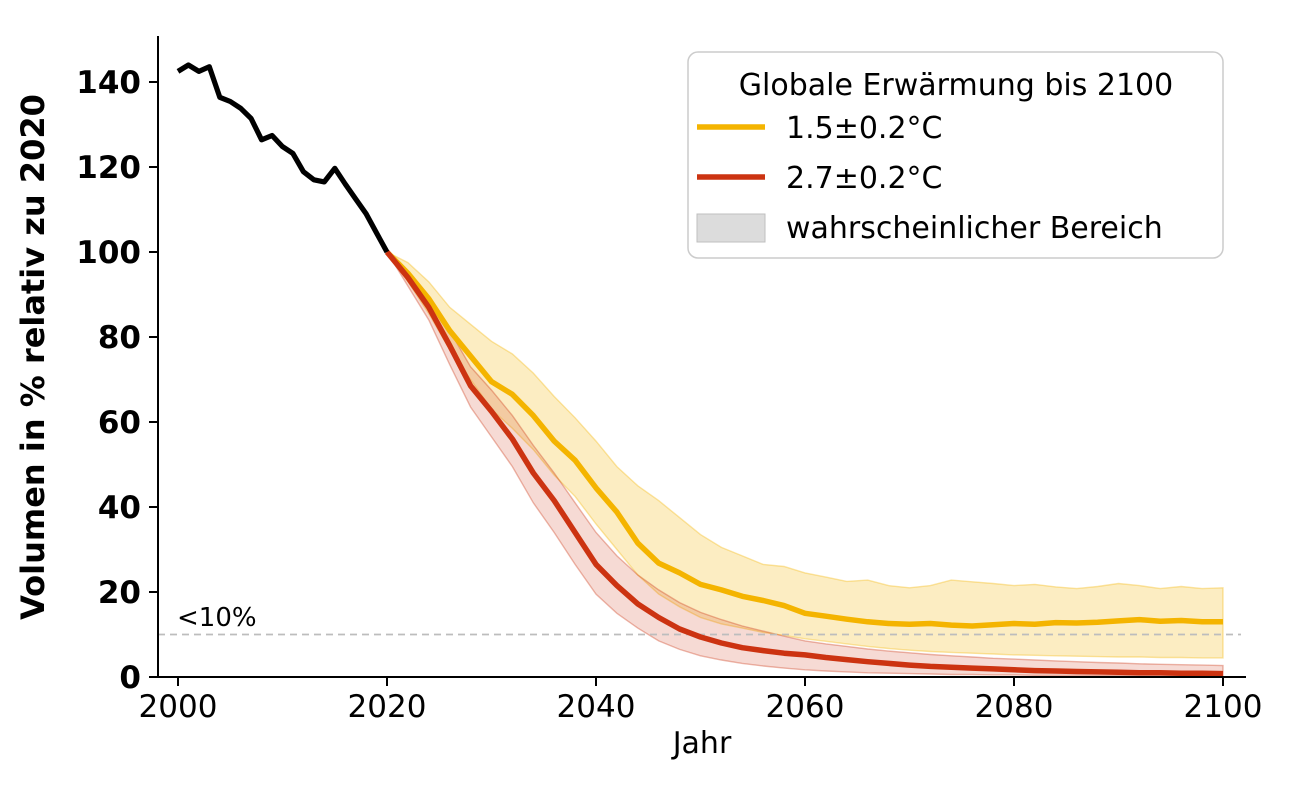 The height and width of the screenshot is (804, 1300). Describe the element at coordinates (130, 678) in the screenshot. I see `y-tick-label: 0` at that location.